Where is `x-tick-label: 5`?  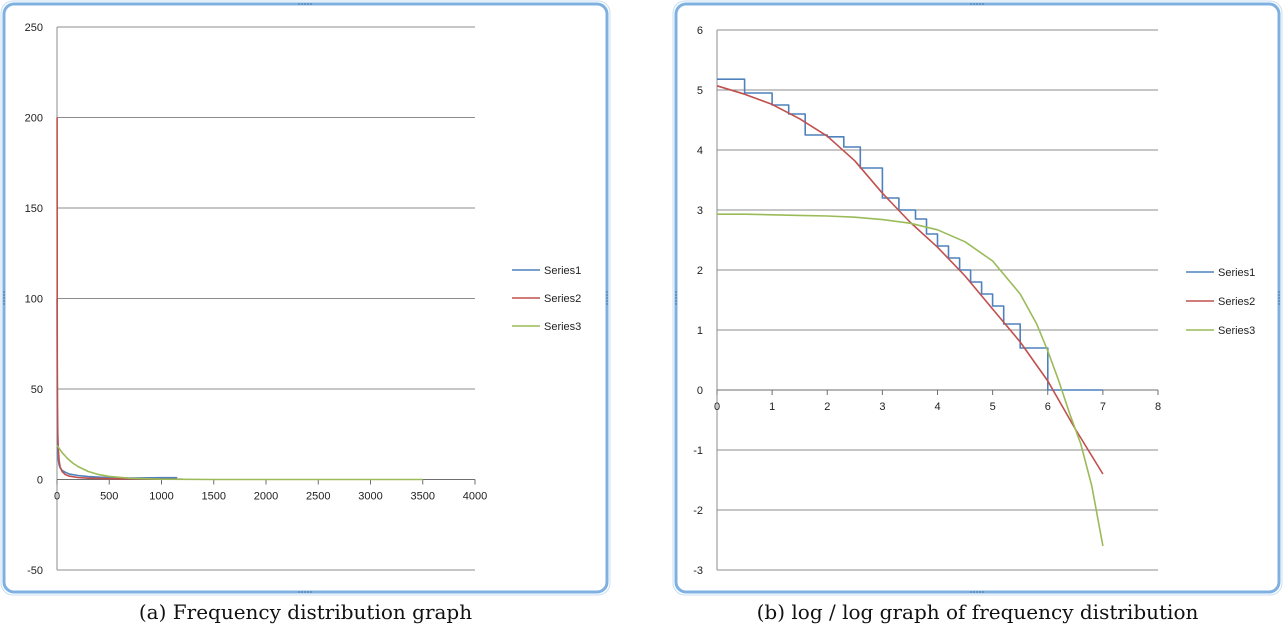
x-tick-label: 5 is located at coordinates (993, 407).